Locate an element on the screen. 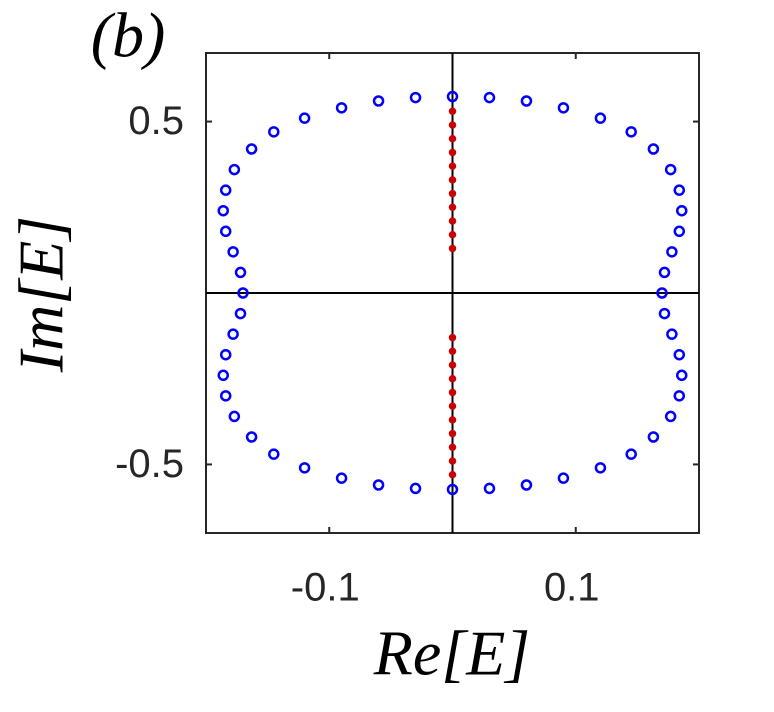 The width and height of the screenshot is (774, 712). panel-label: (b) is located at coordinates (128, 35).